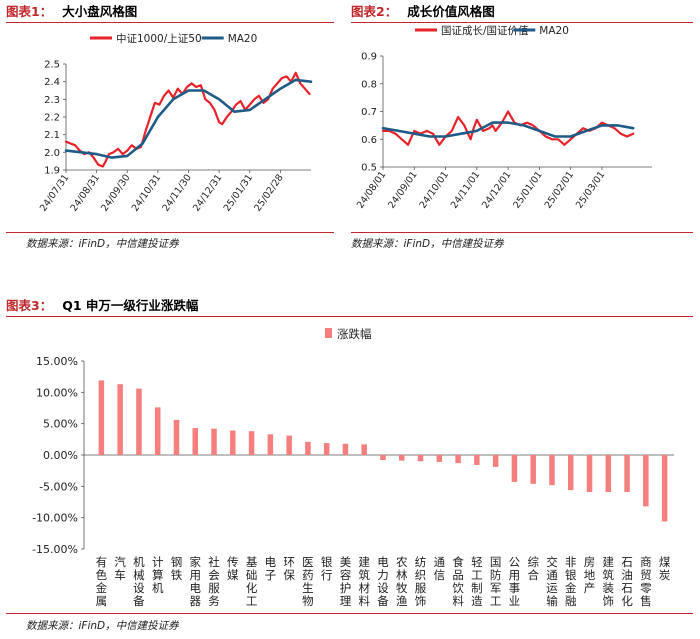  Describe the element at coordinates (465, 189) in the screenshot. I see `chart2-x-tick-label: 24/11/01` at that location.